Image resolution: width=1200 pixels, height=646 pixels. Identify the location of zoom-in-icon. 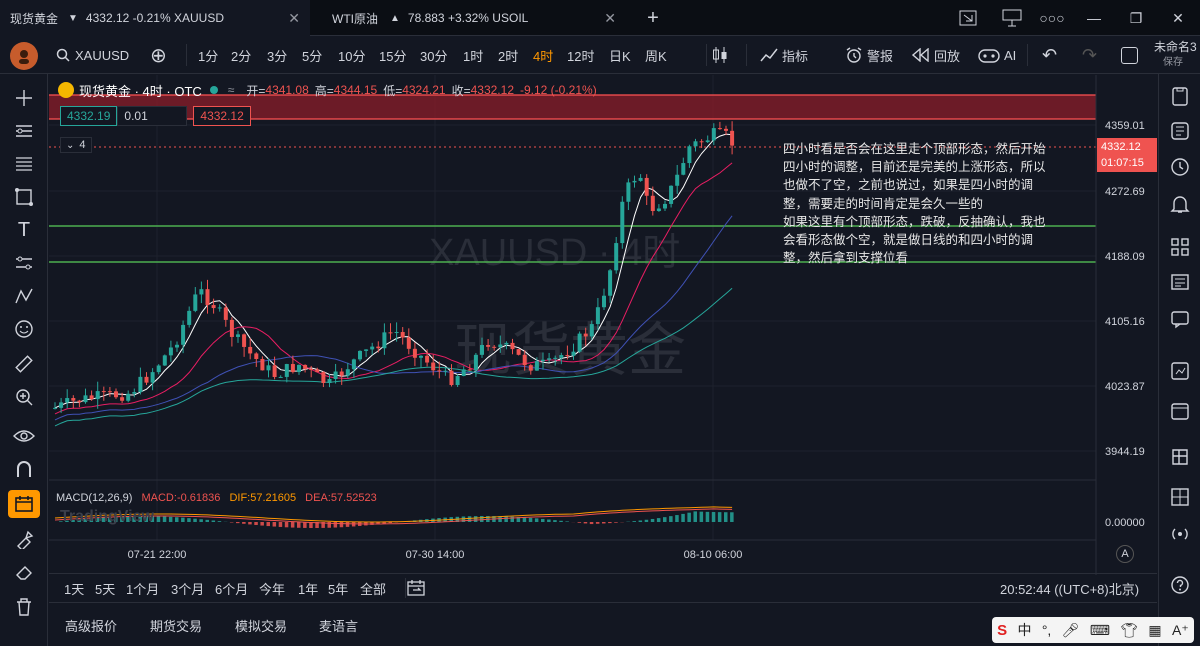
(24, 397).